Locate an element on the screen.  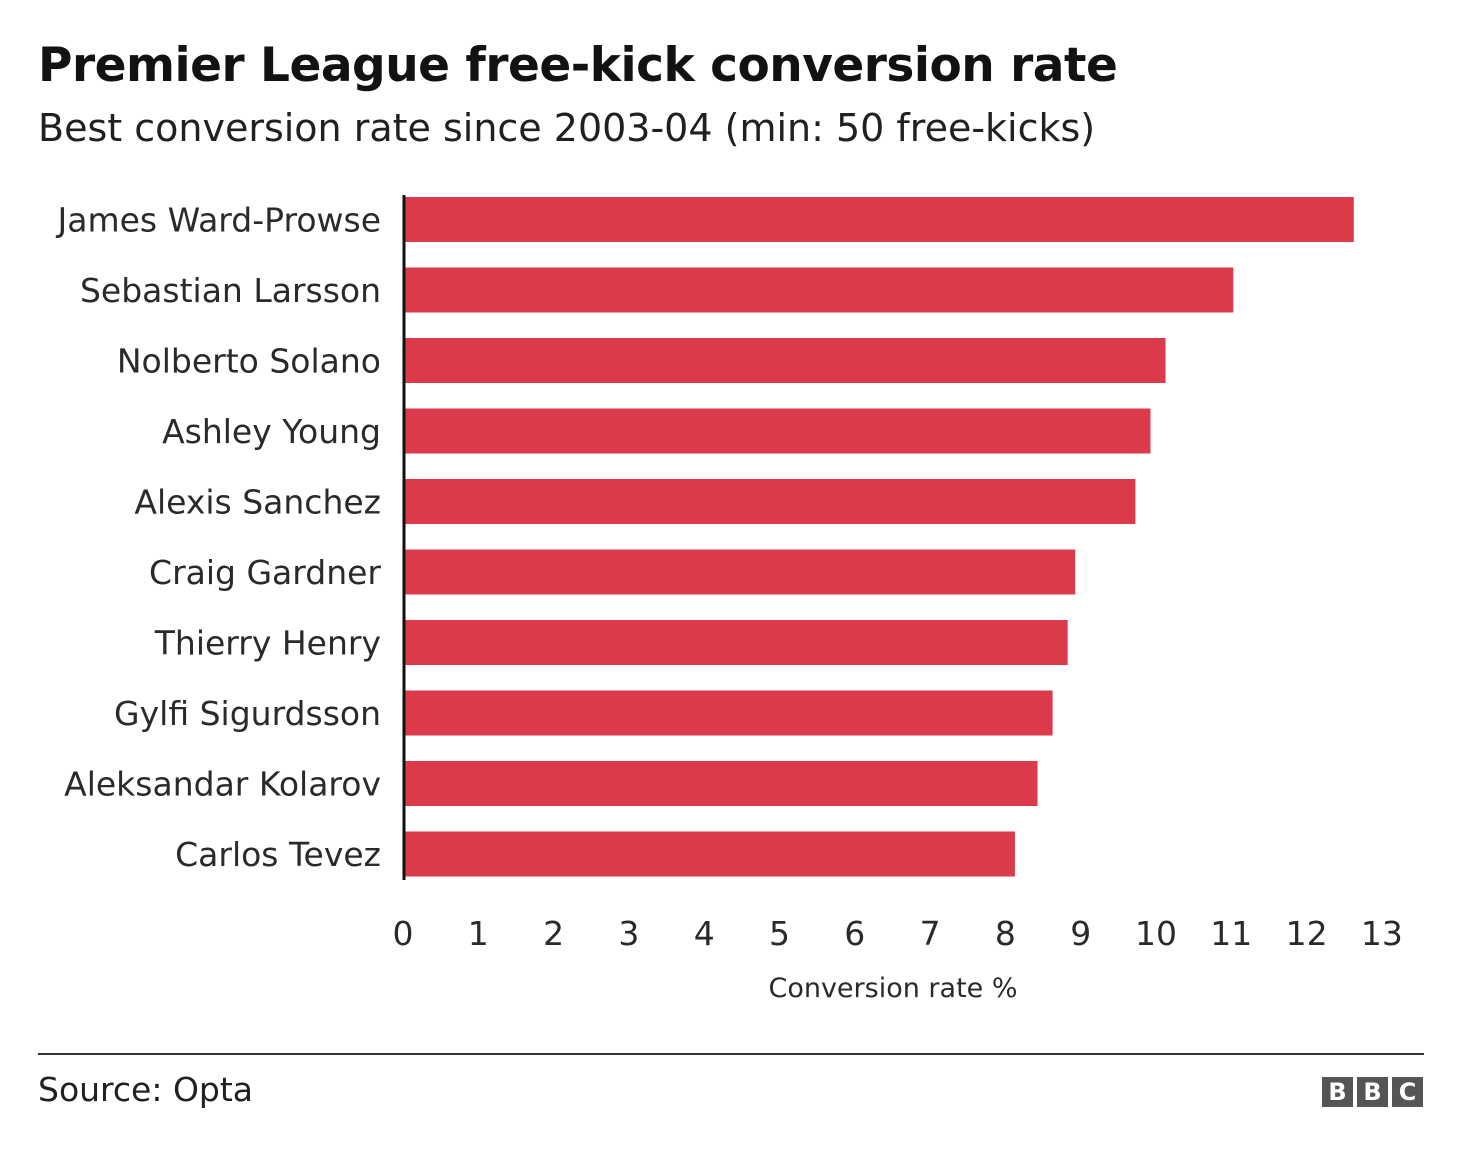
x-tick-label: 5 is located at coordinates (779, 933).